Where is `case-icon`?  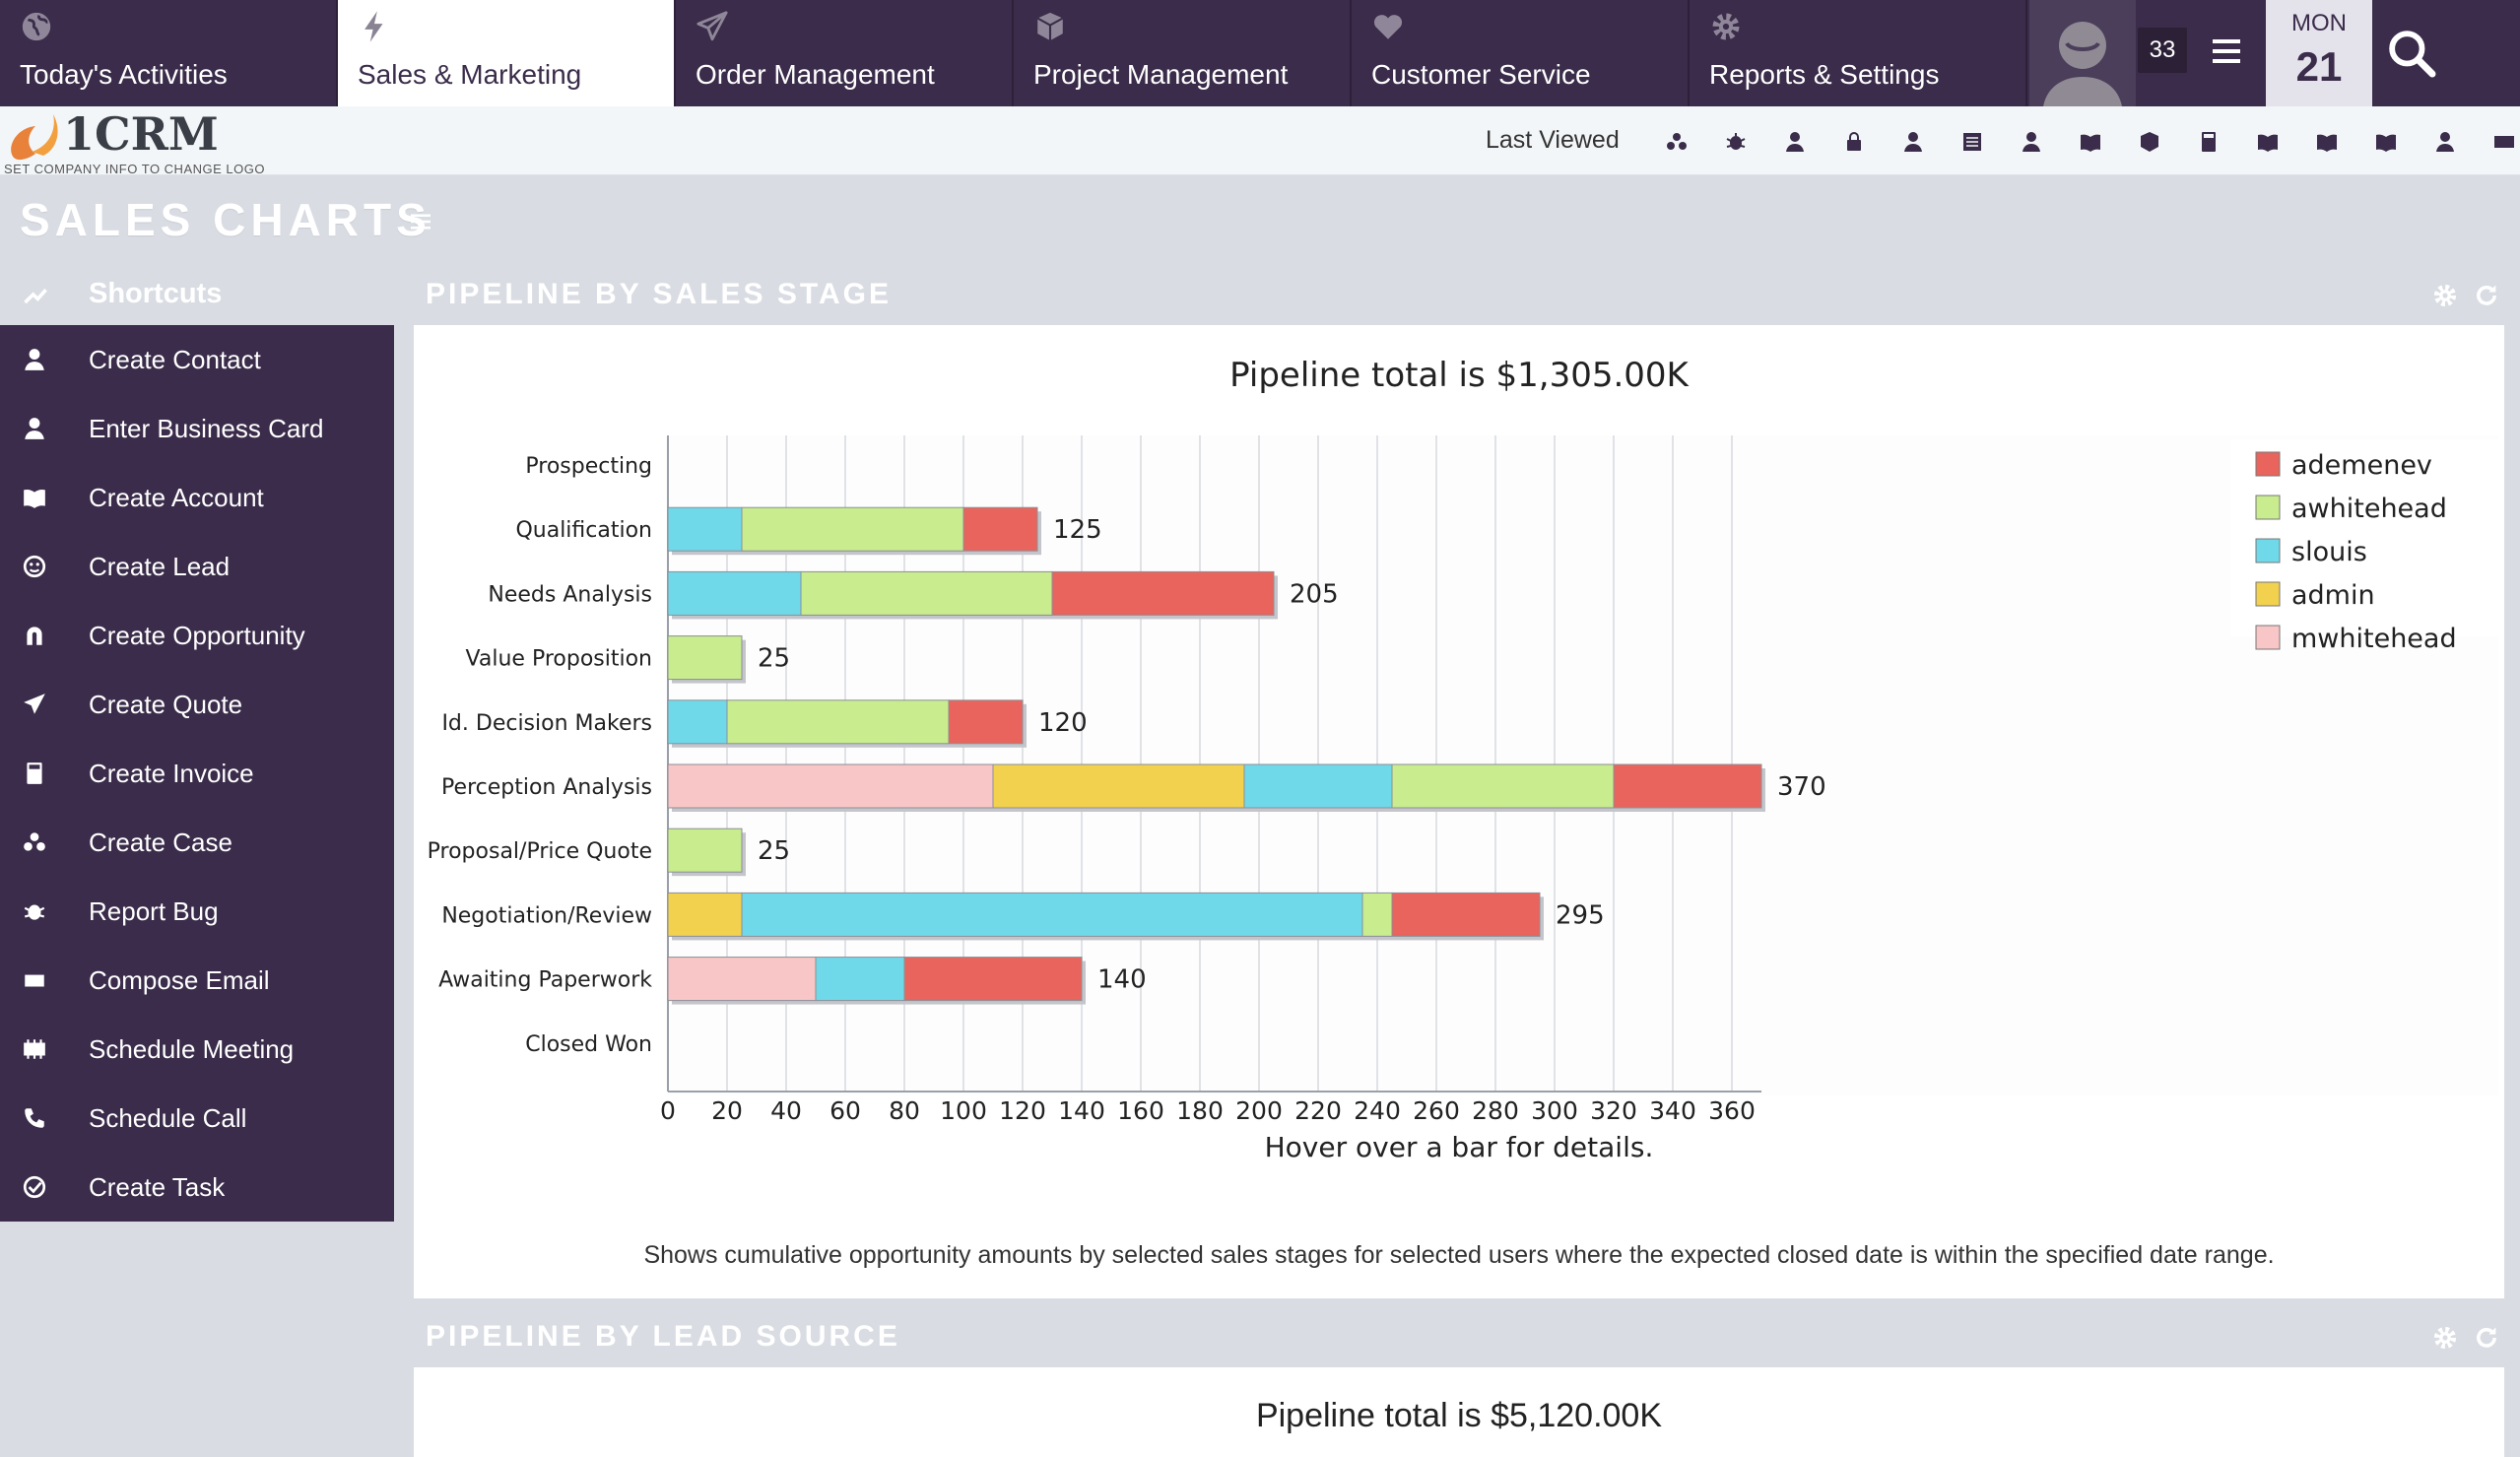
case-icon is located at coordinates (34, 841).